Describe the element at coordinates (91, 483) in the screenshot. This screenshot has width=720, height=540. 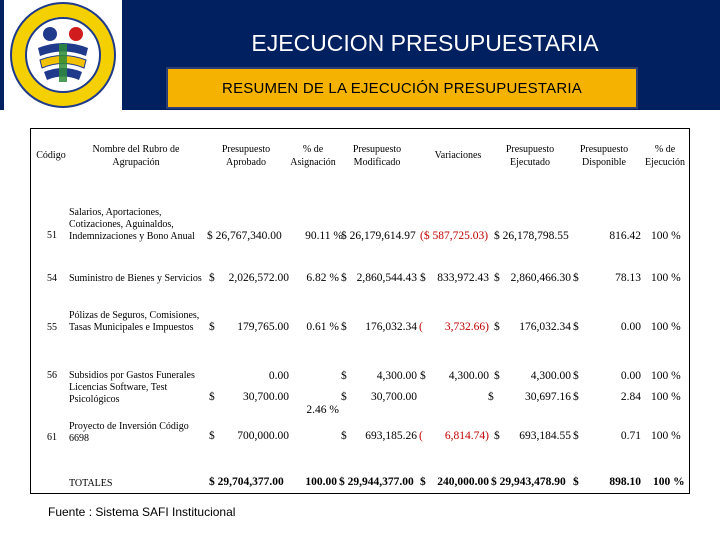
I see `totals-label: TOTALES` at that location.